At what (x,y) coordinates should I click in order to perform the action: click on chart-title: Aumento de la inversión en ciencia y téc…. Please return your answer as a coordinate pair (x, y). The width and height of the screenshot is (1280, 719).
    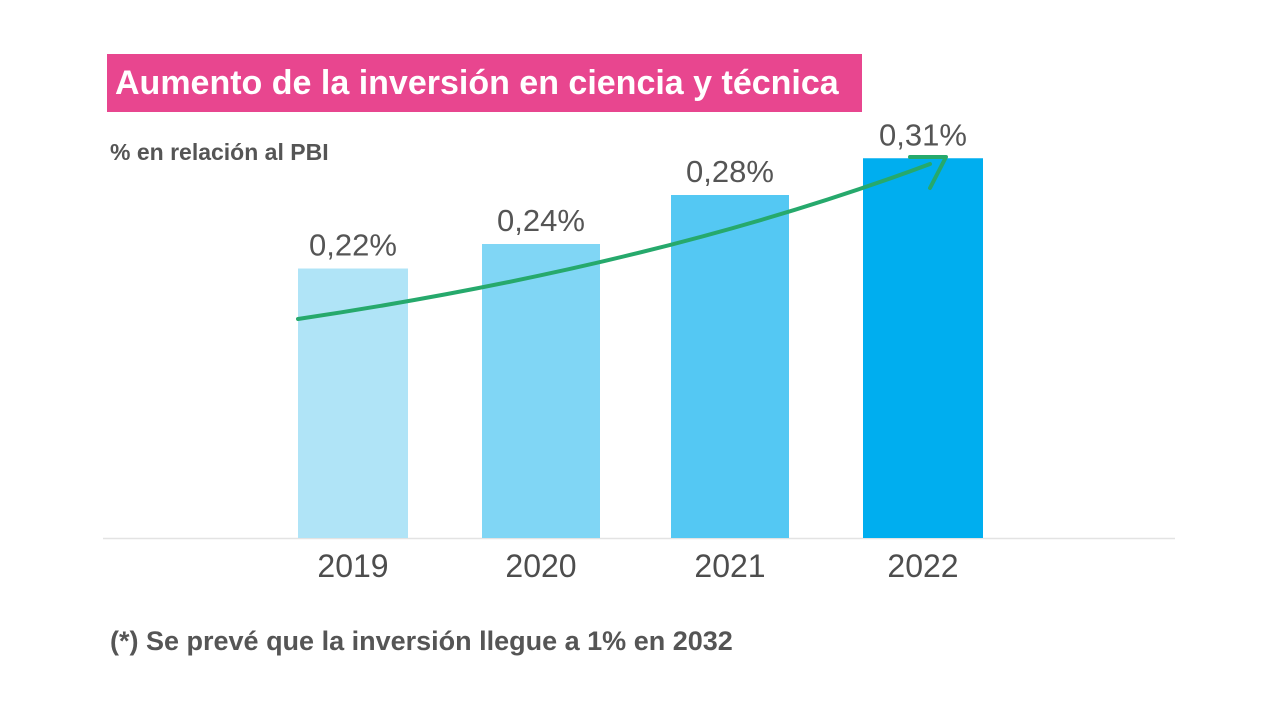
    Looking at the image, I should click on (477, 82).